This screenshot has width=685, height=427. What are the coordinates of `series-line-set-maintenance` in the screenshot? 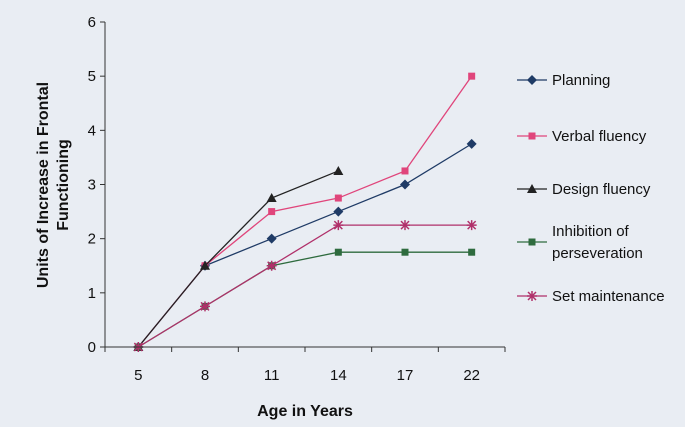 It's located at (304, 286).